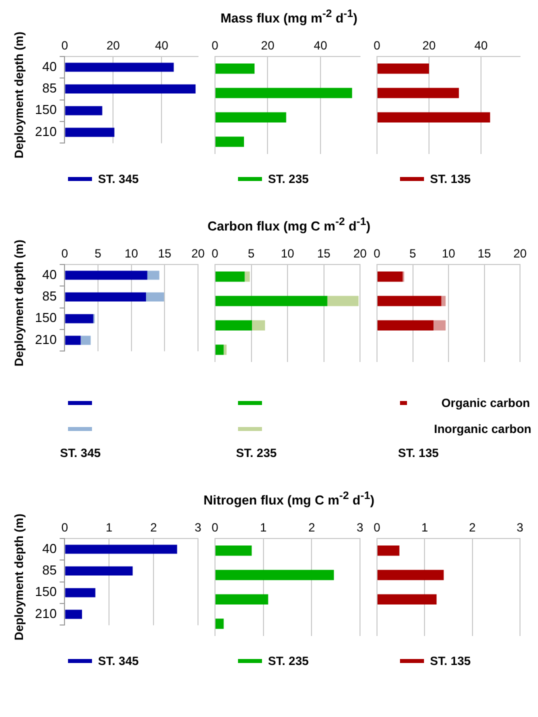 The height and width of the screenshot is (717, 538). I want to click on text: Organic carbon, so click(485, 403).